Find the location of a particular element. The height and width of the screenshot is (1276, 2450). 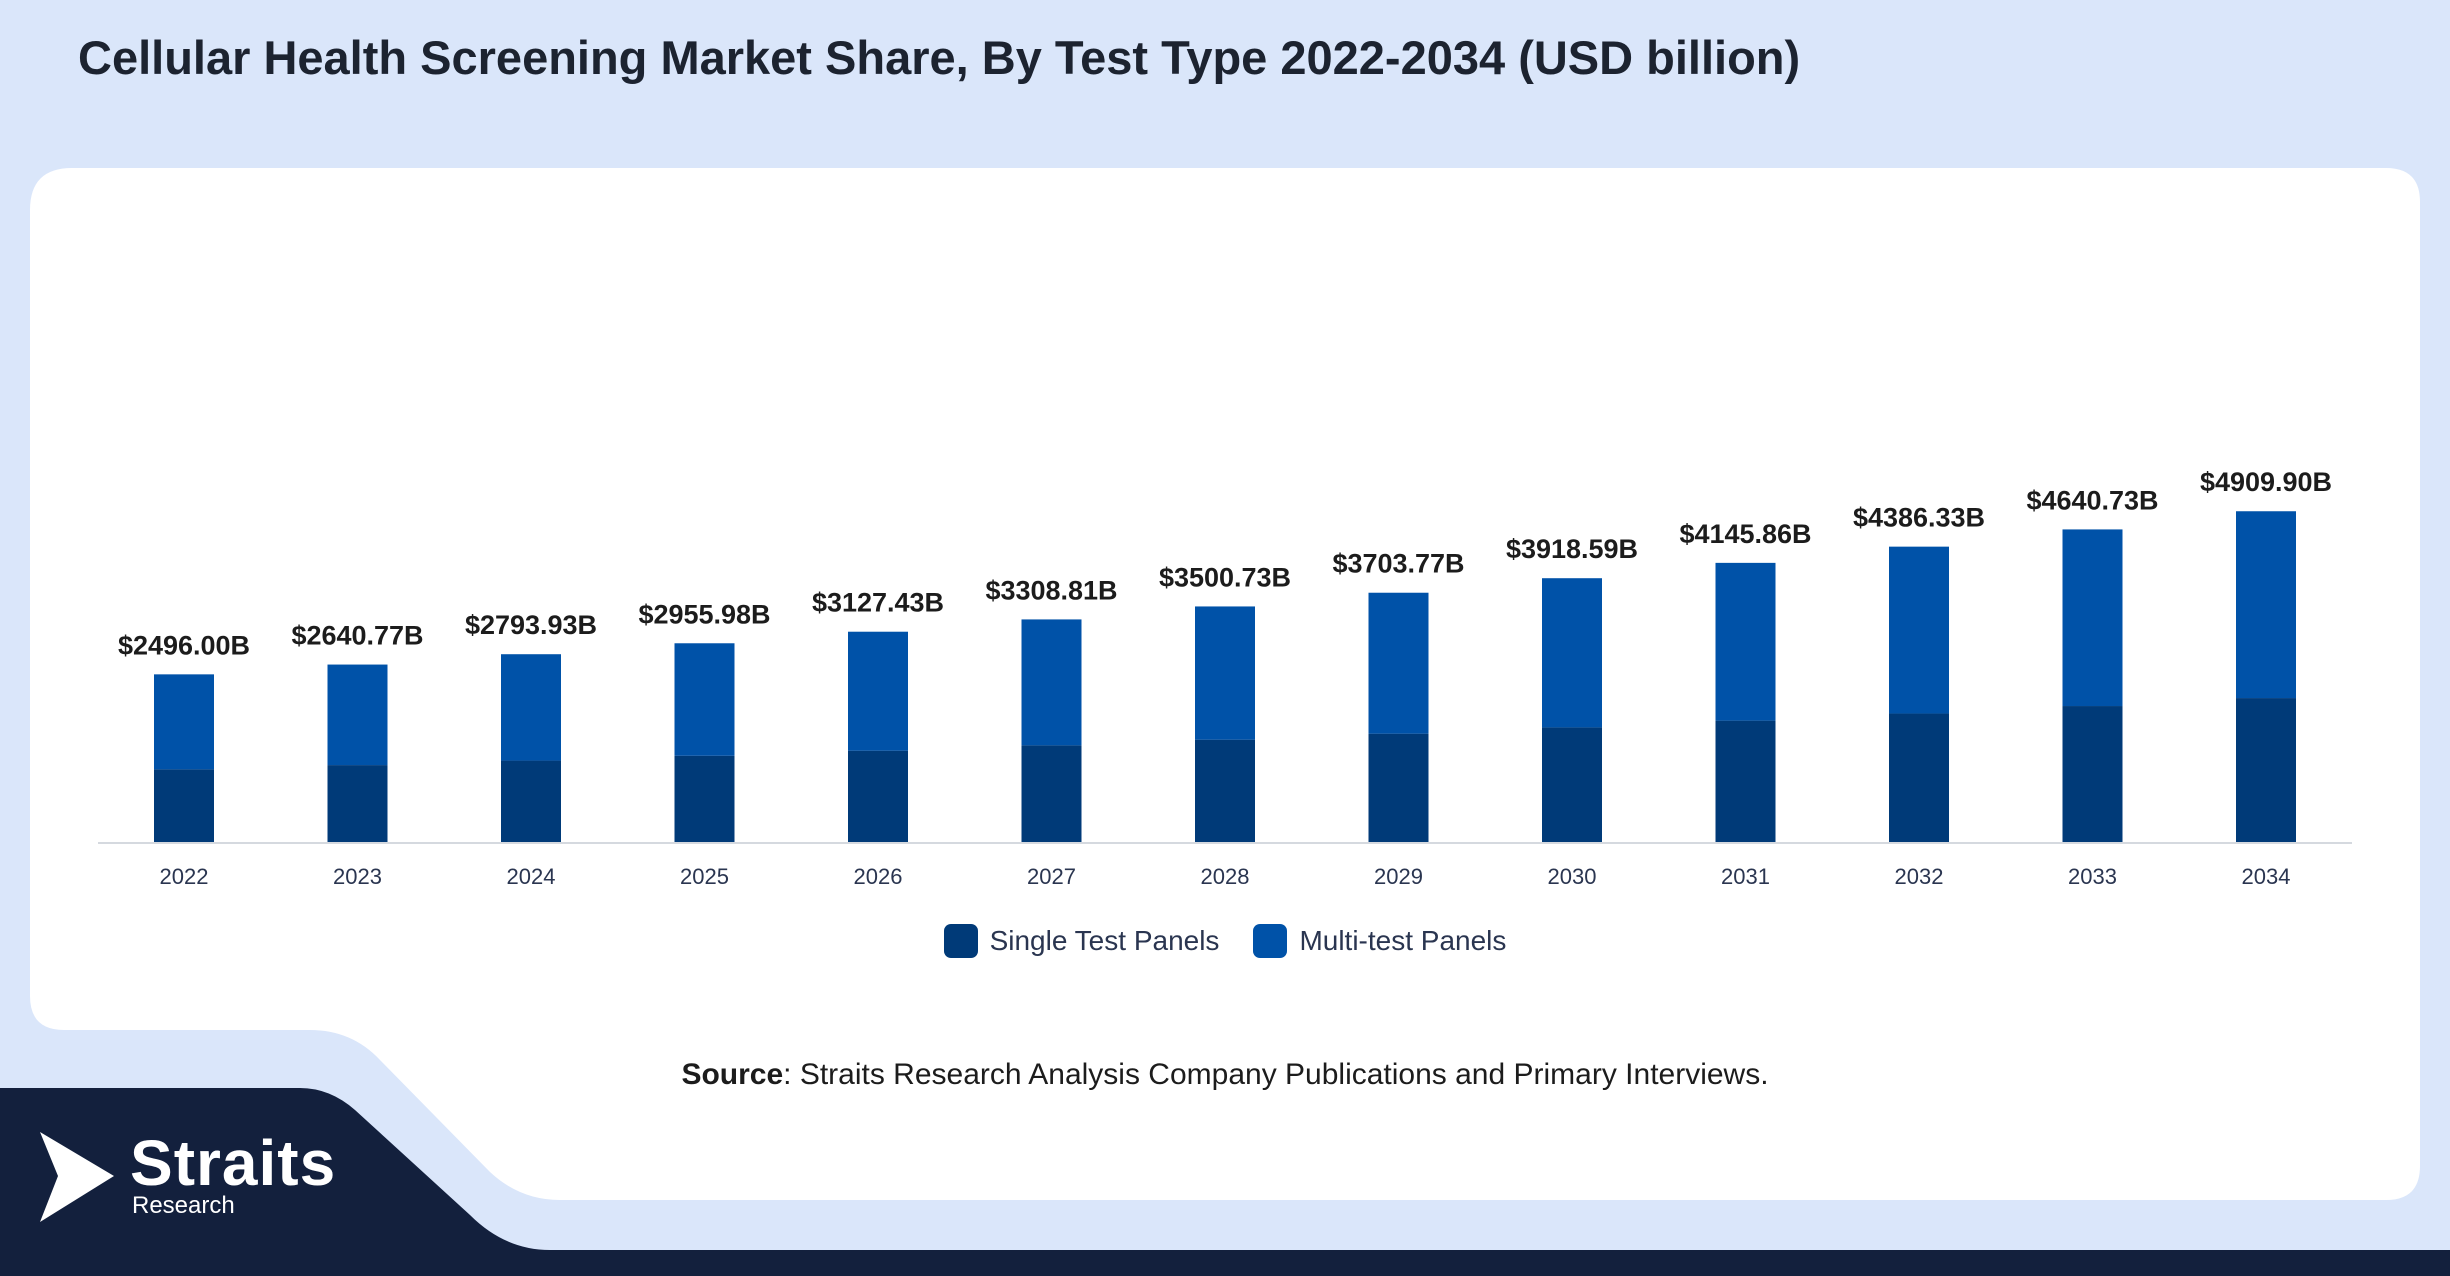

bar-single-2026 is located at coordinates (878, 796).